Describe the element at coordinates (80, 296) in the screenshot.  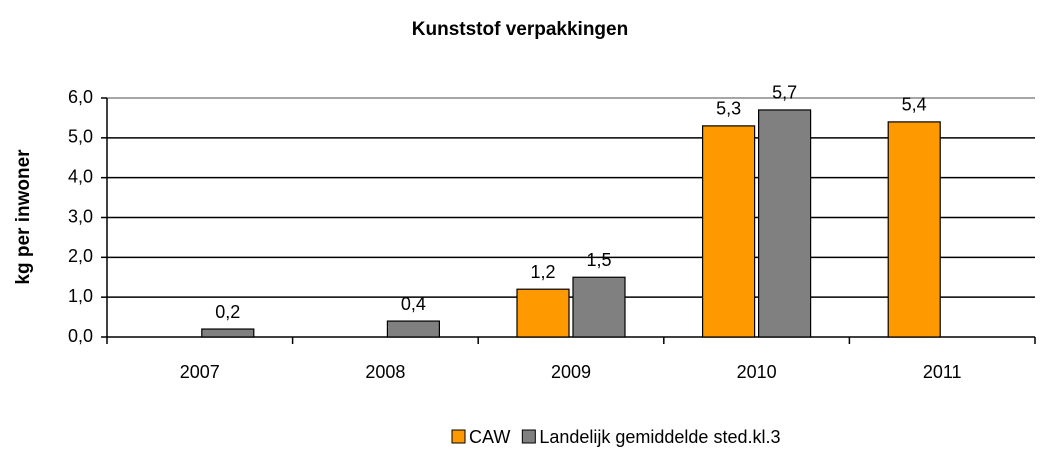
I see `y-tick-label: 1,0` at that location.